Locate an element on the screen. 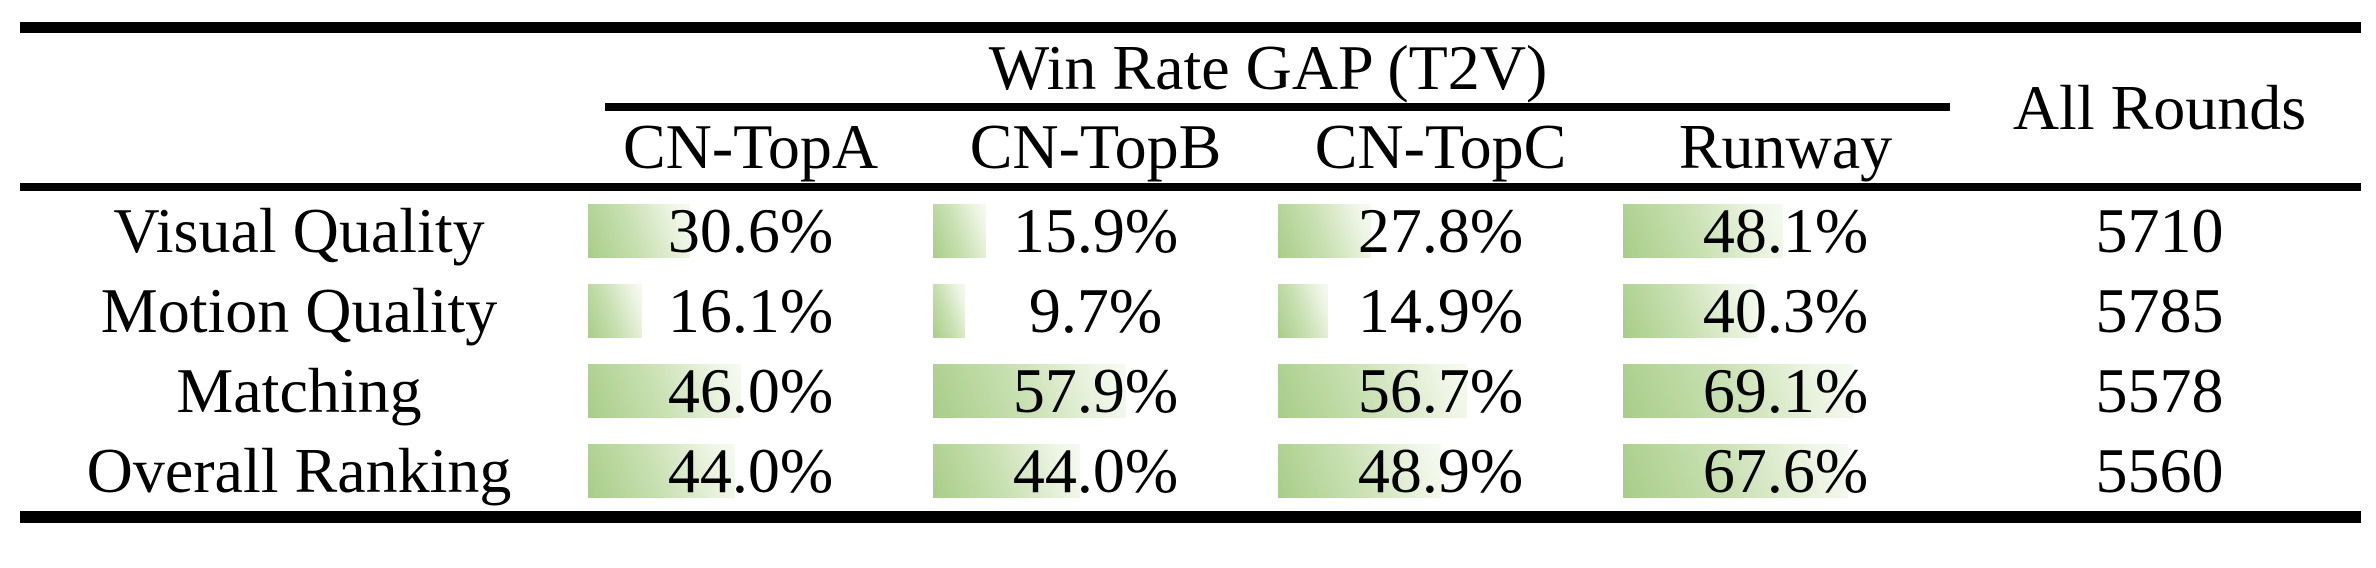 The width and height of the screenshot is (2376, 568). win-rate-value: 57.9% is located at coordinates (1095, 390).